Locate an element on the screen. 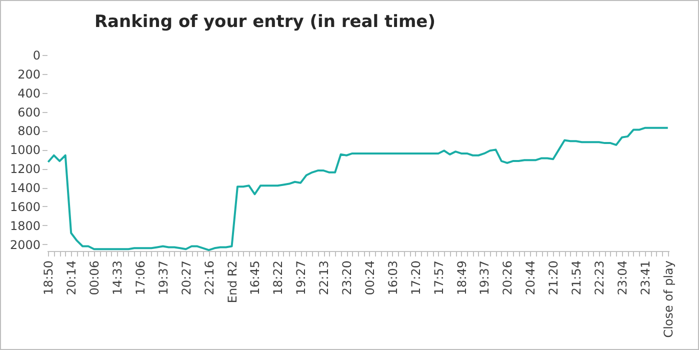 This screenshot has width=699, height=350. chart-title: Ranking of your entry (in real time) is located at coordinates (265, 22).